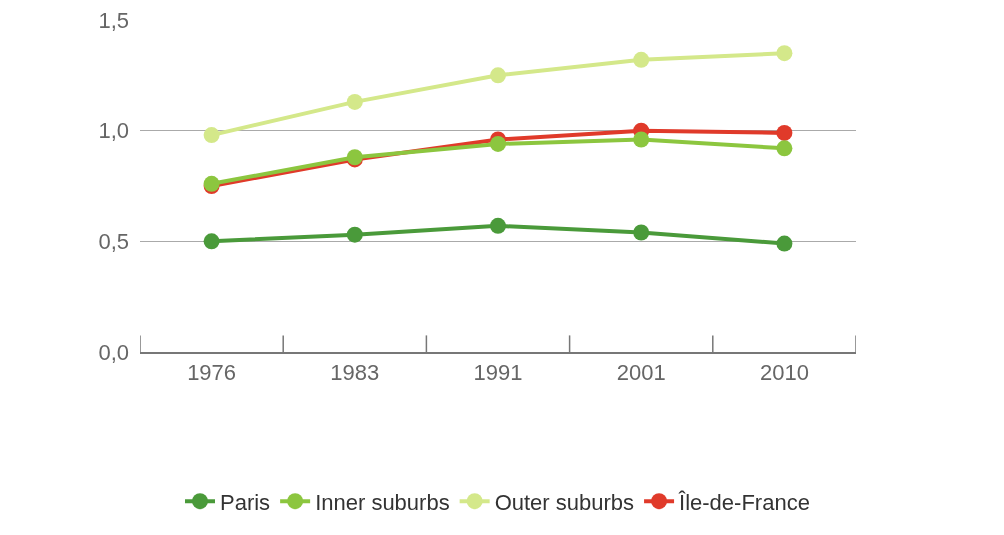 The image size is (1004, 535). Describe the element at coordinates (382, 502) in the screenshot. I see `legend-label: Inner suburbs` at that location.